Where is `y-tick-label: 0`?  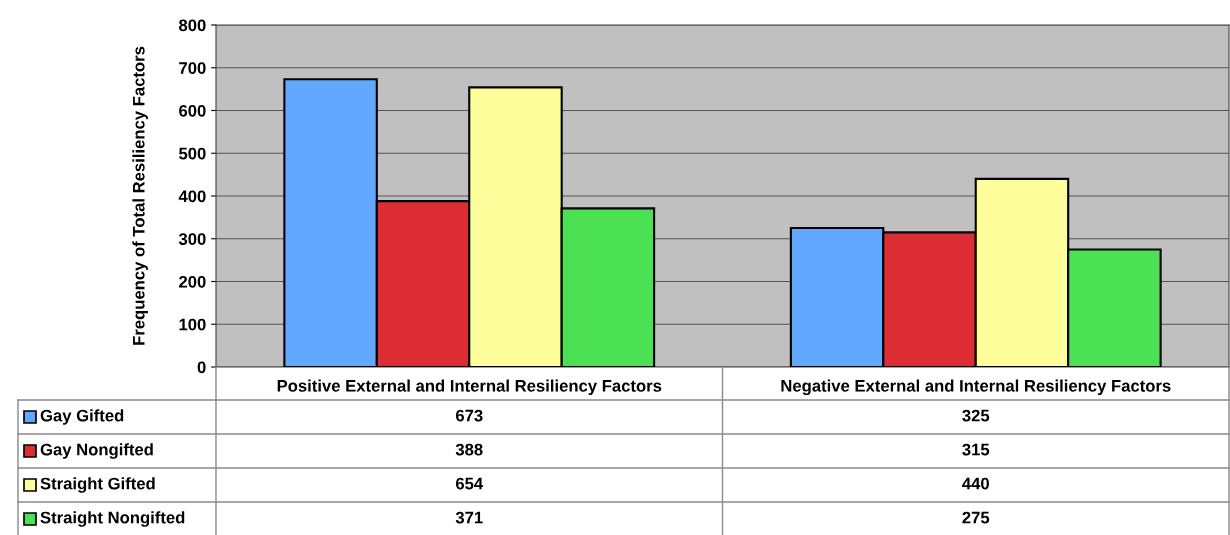
y-tick-label: 0 is located at coordinates (201, 367).